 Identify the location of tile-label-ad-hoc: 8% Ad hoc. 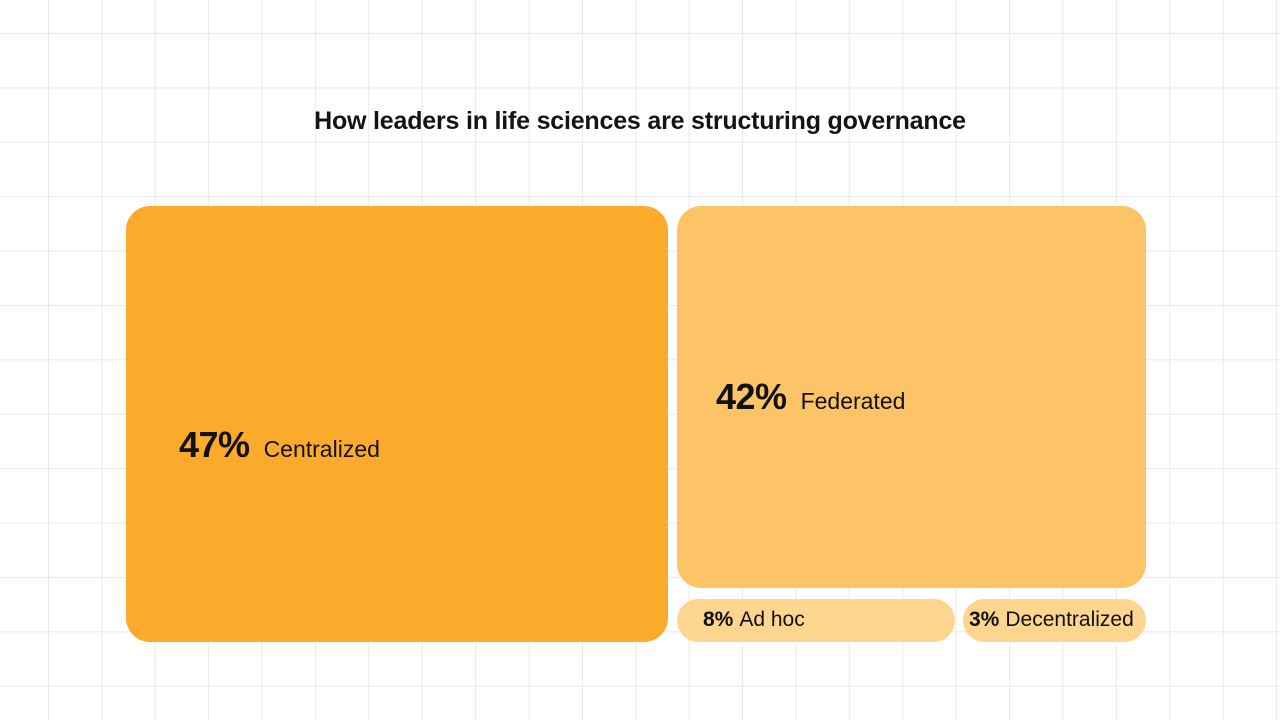
(754, 620).